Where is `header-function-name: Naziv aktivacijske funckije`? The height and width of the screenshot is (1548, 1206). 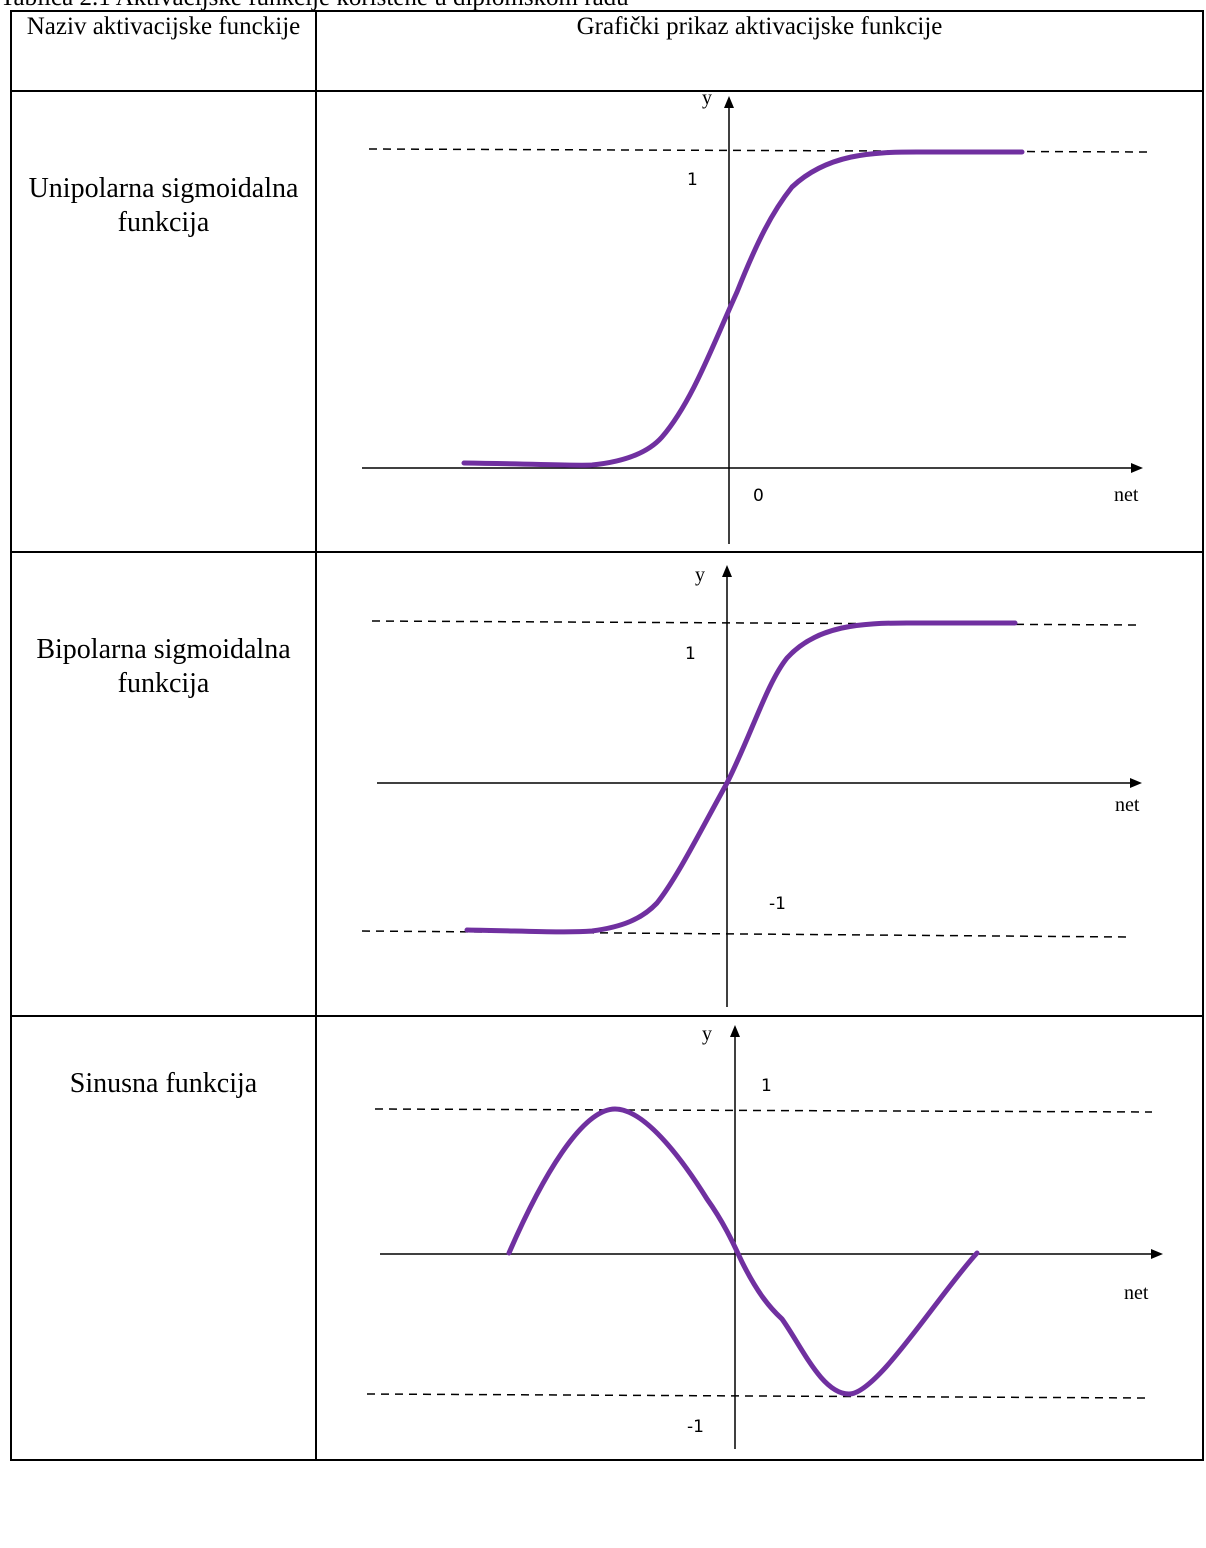 header-function-name: Naziv aktivacijske funckije is located at coordinates (163, 51).